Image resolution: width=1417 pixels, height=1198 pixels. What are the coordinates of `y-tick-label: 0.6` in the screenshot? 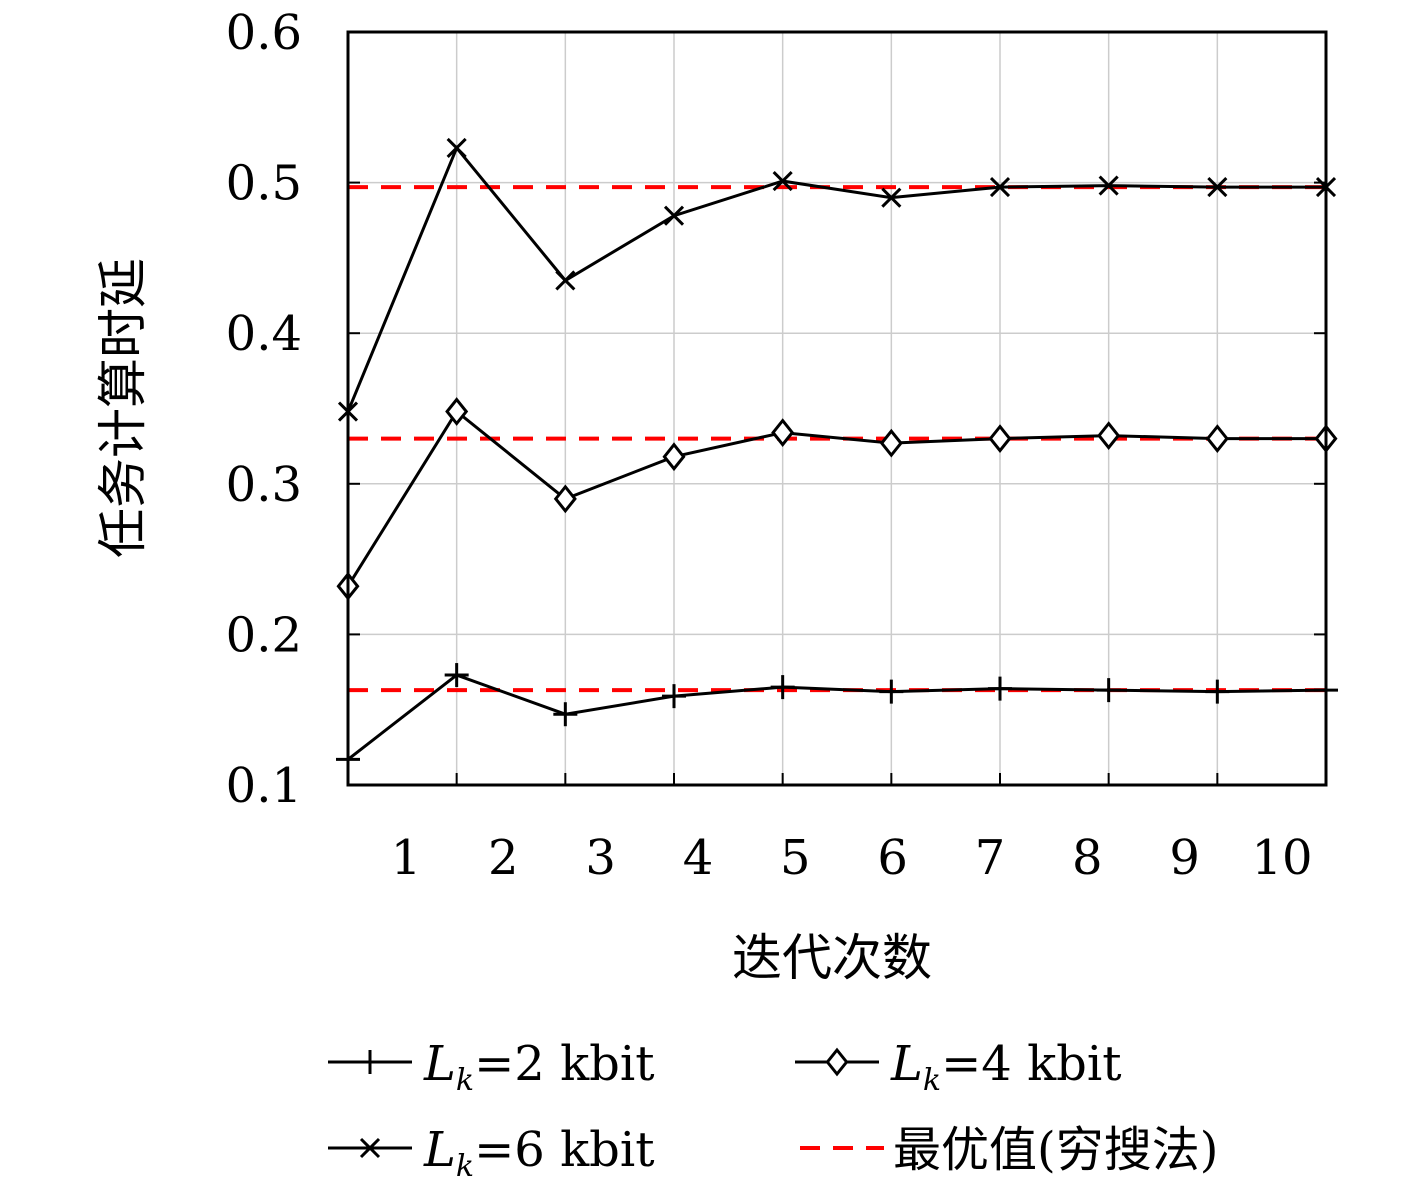 It's located at (264, 33).